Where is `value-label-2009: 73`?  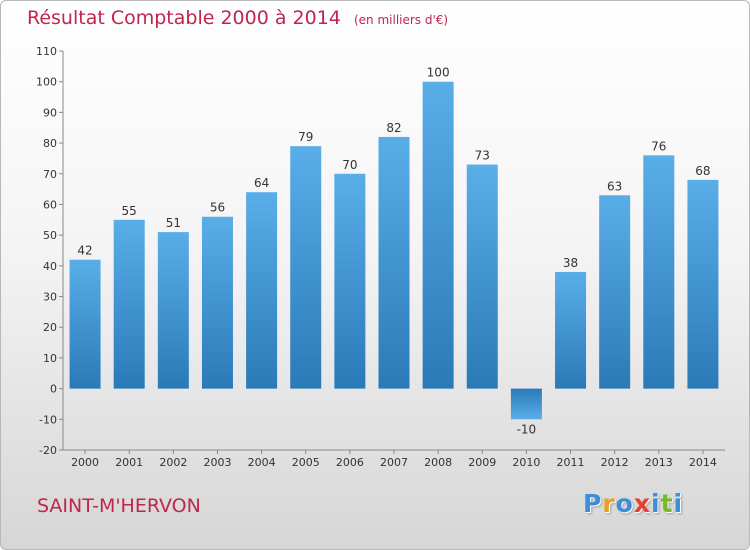 value-label-2009: 73 is located at coordinates (482, 156).